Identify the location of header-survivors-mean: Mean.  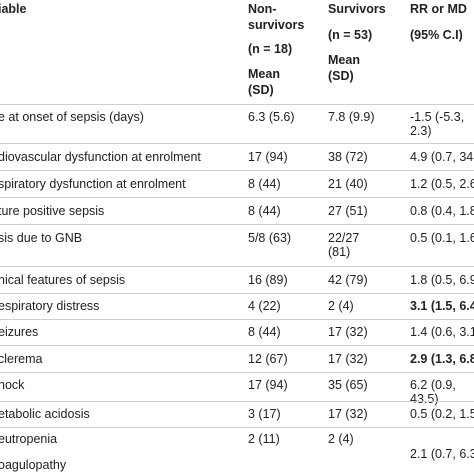
(344, 60).